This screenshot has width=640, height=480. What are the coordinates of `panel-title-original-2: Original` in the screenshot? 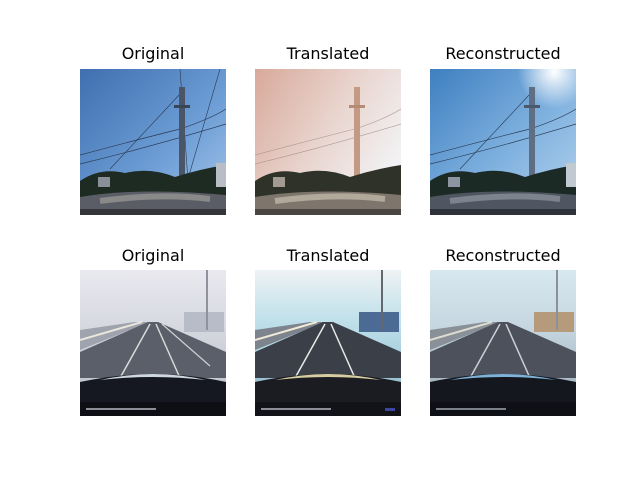 It's located at (153, 255).